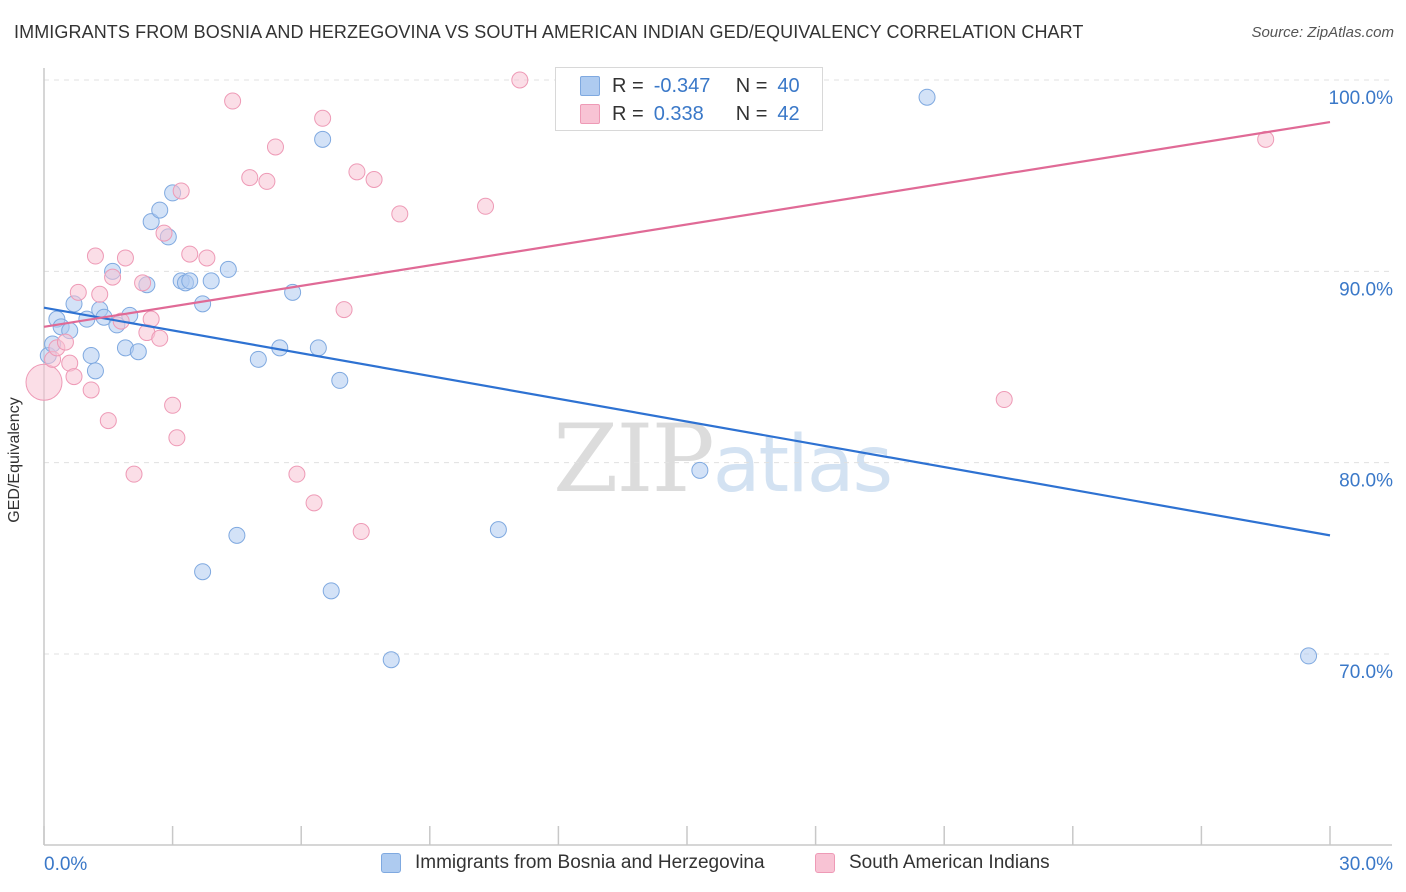  I want to click on y-tick-label: 90.0%, so click(1366, 289).